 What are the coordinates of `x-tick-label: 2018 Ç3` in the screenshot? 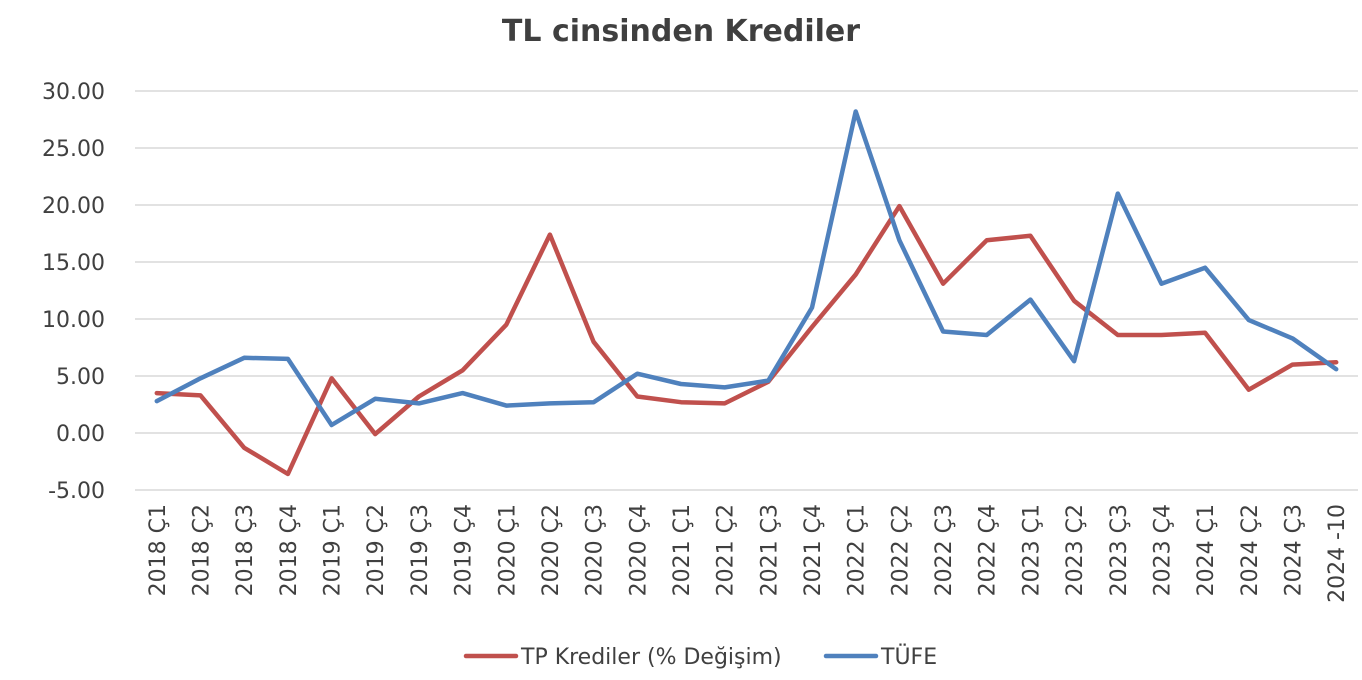 It's located at (245, 550).